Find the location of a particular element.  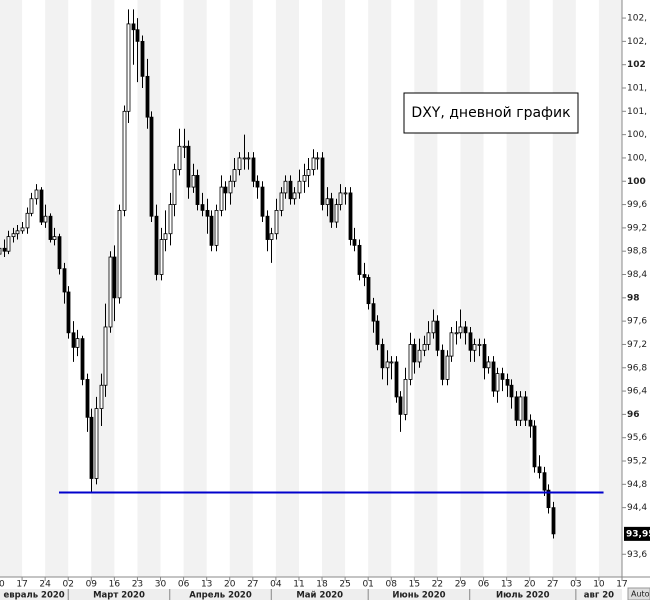

y-tick-label: 100, is located at coordinates (637, 135).